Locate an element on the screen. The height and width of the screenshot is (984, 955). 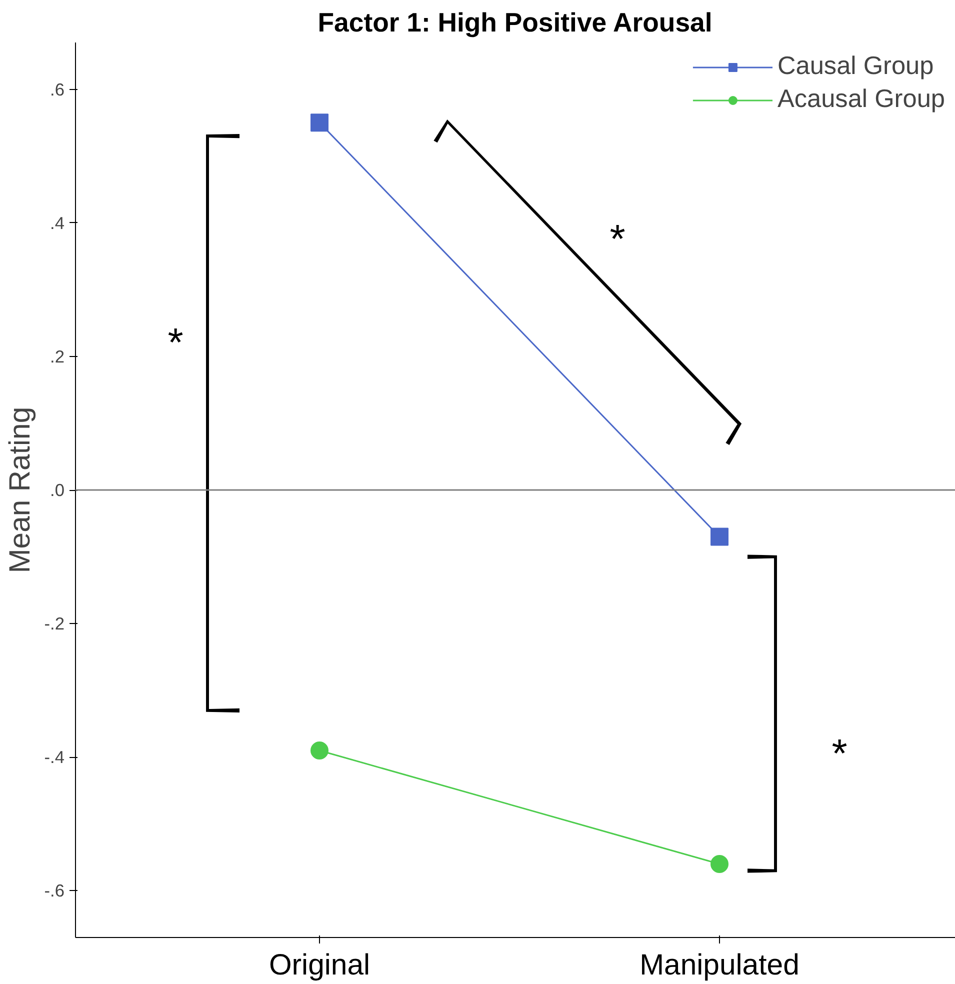
y-tick-label: .6 is located at coordinates (57, 89).